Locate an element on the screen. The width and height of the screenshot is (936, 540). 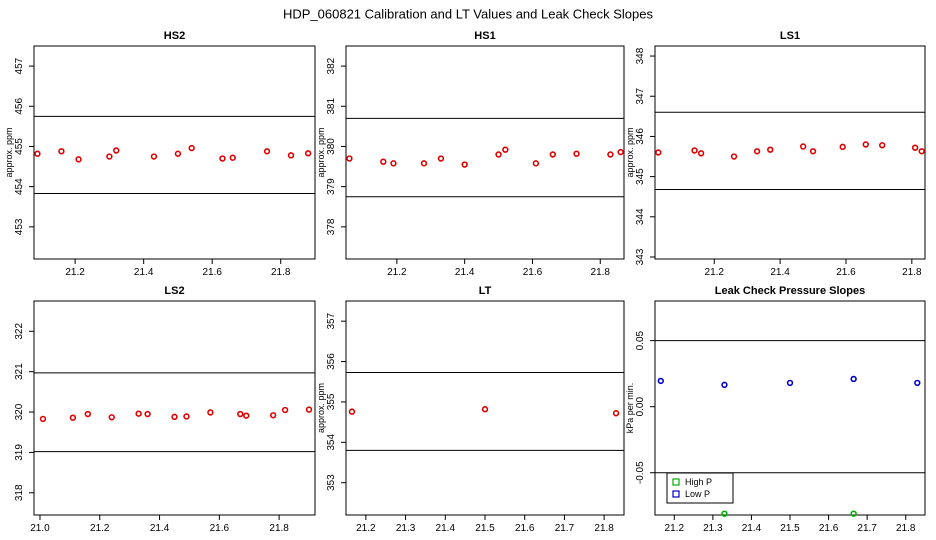
x-tick-label: 21.3 is located at coordinates (406, 528).